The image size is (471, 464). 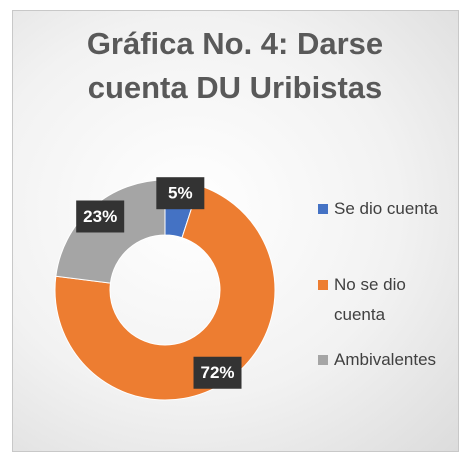 I want to click on legend-label: Se dio cuenta, so click(x=386, y=208).